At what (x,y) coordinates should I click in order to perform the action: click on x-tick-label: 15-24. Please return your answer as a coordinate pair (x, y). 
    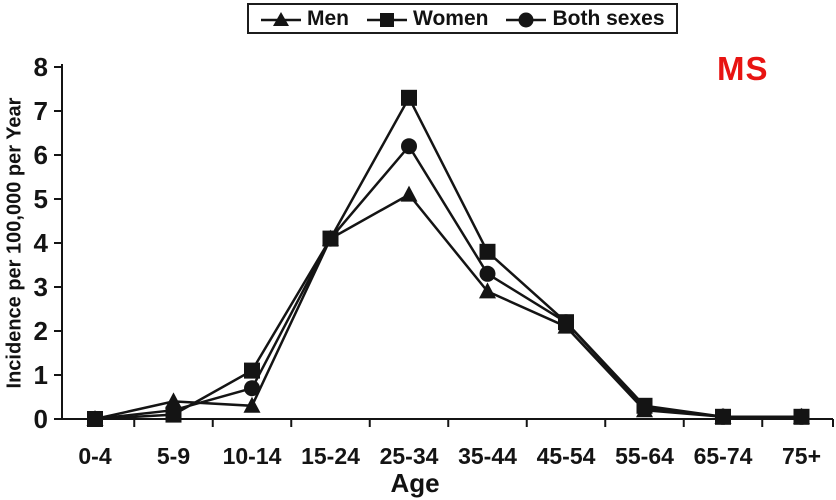
    Looking at the image, I should click on (330, 456).